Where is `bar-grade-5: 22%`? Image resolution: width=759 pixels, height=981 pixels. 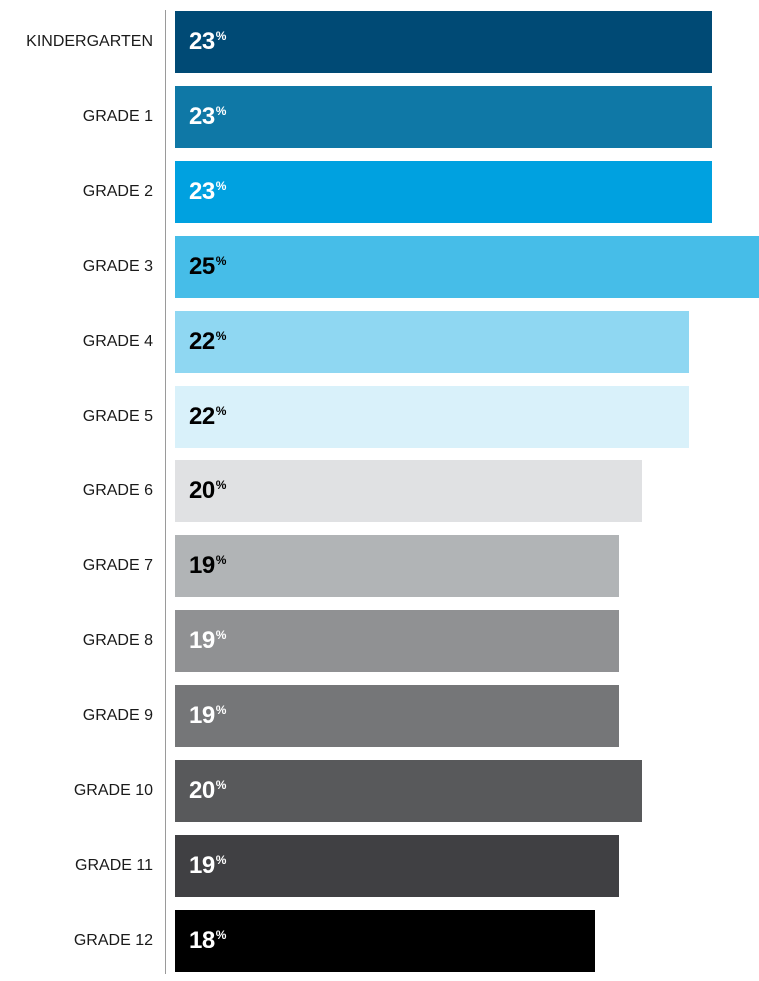 bar-grade-5: 22% is located at coordinates (432, 417).